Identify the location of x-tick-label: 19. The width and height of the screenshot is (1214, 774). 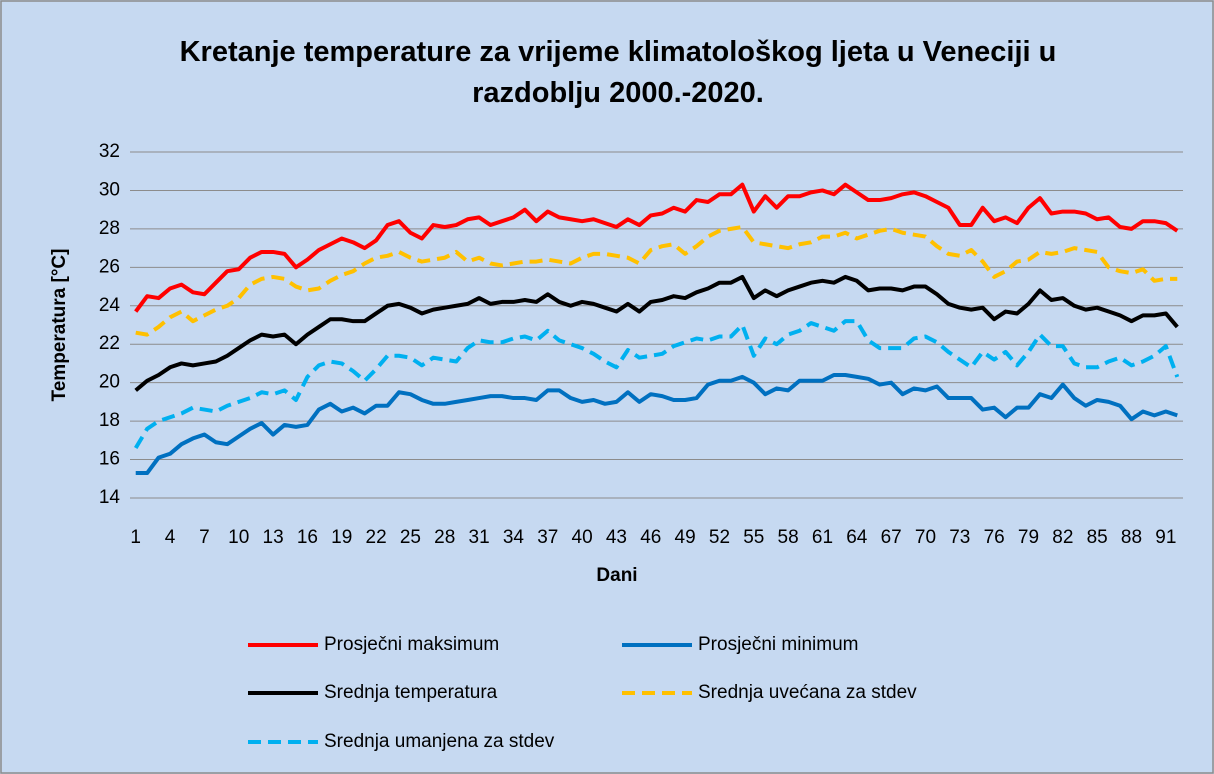
(341, 537).